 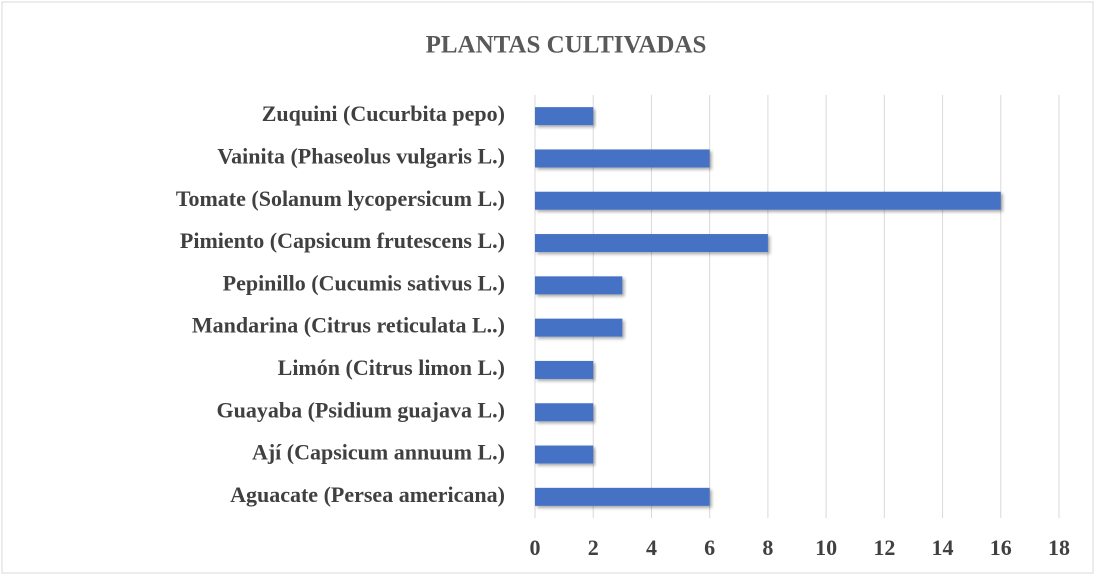 I want to click on y-tick-label: Ají (Capsicum annuum L.), so click(x=378, y=452).